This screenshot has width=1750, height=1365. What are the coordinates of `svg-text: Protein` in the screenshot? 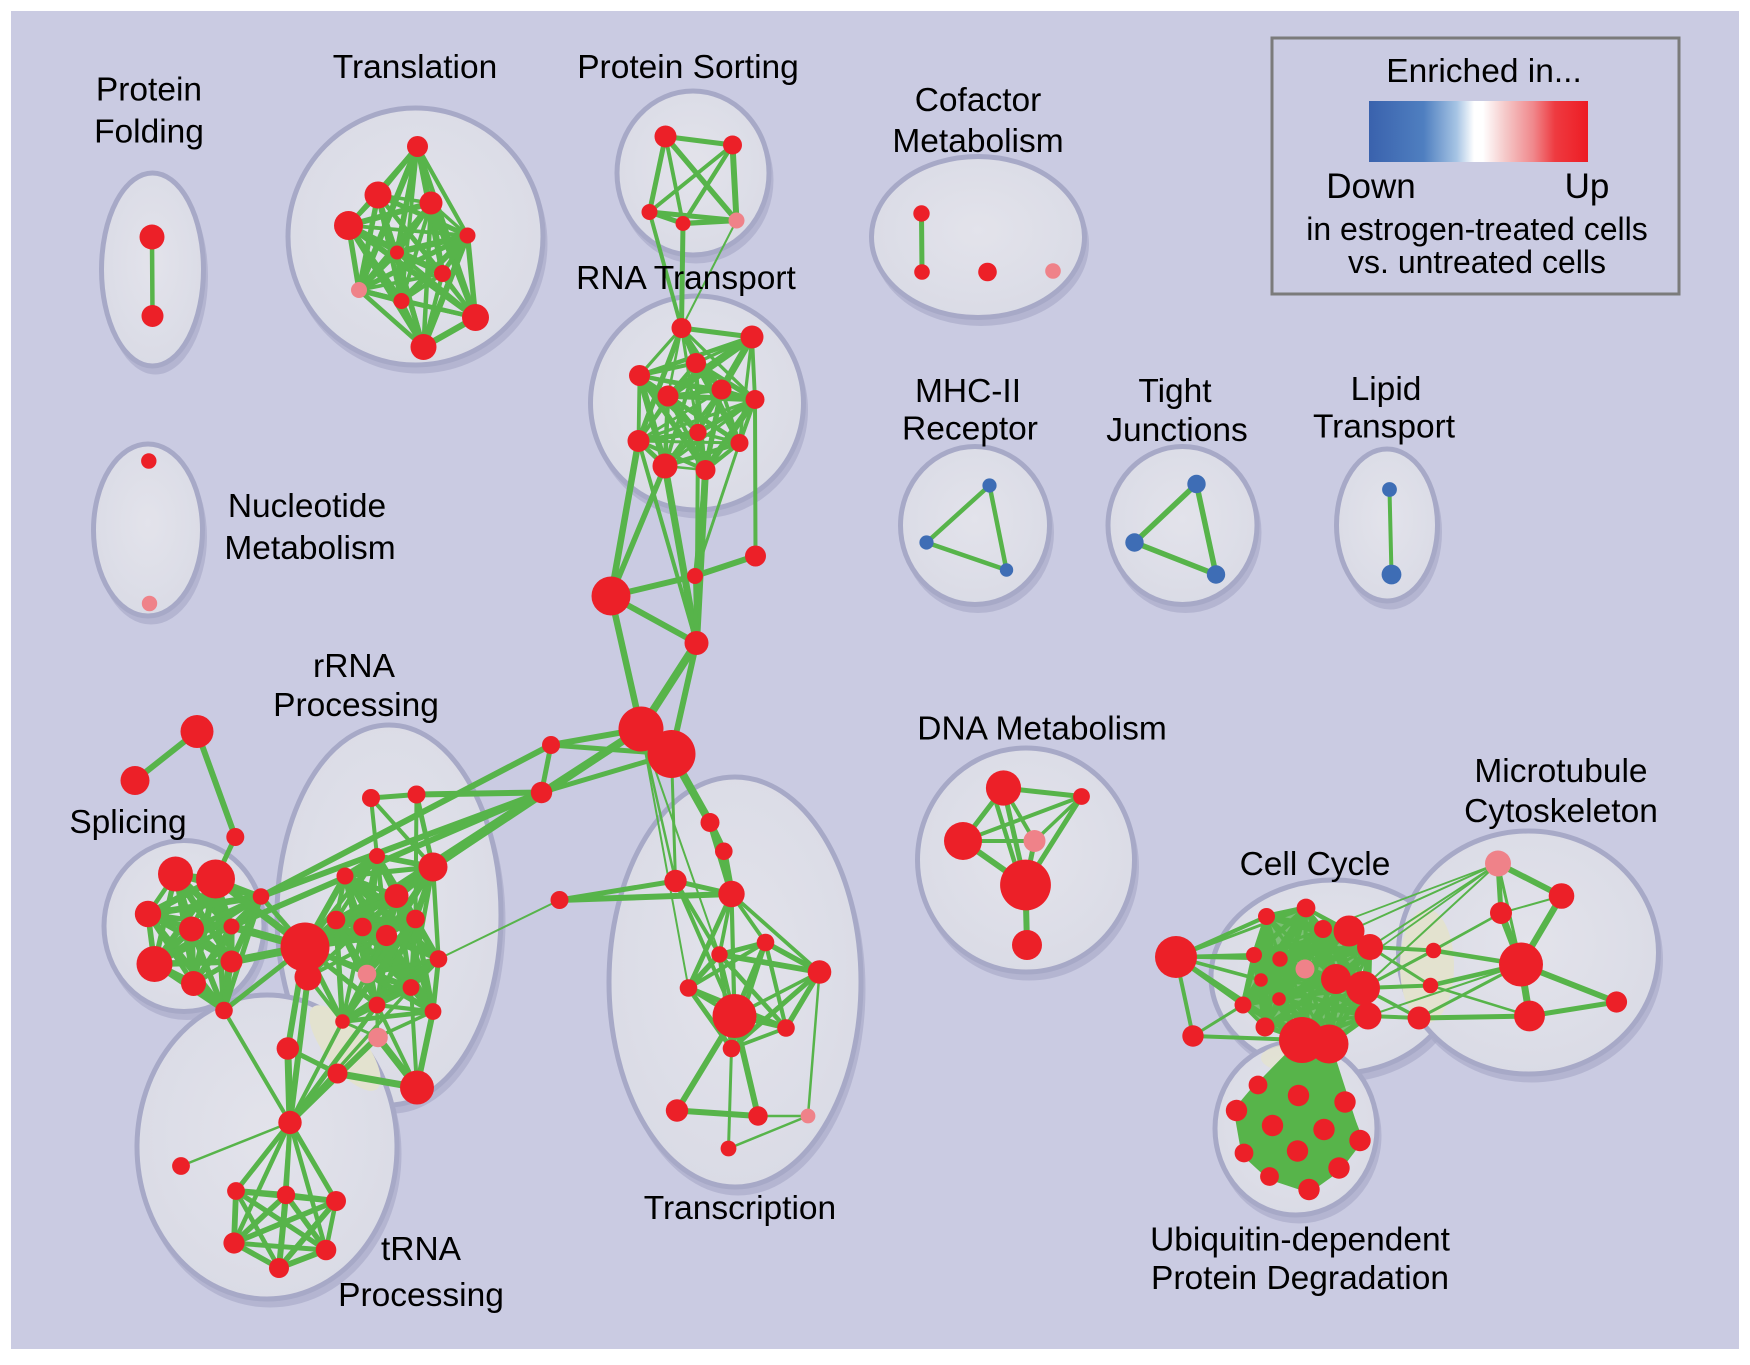 It's located at (149, 89).